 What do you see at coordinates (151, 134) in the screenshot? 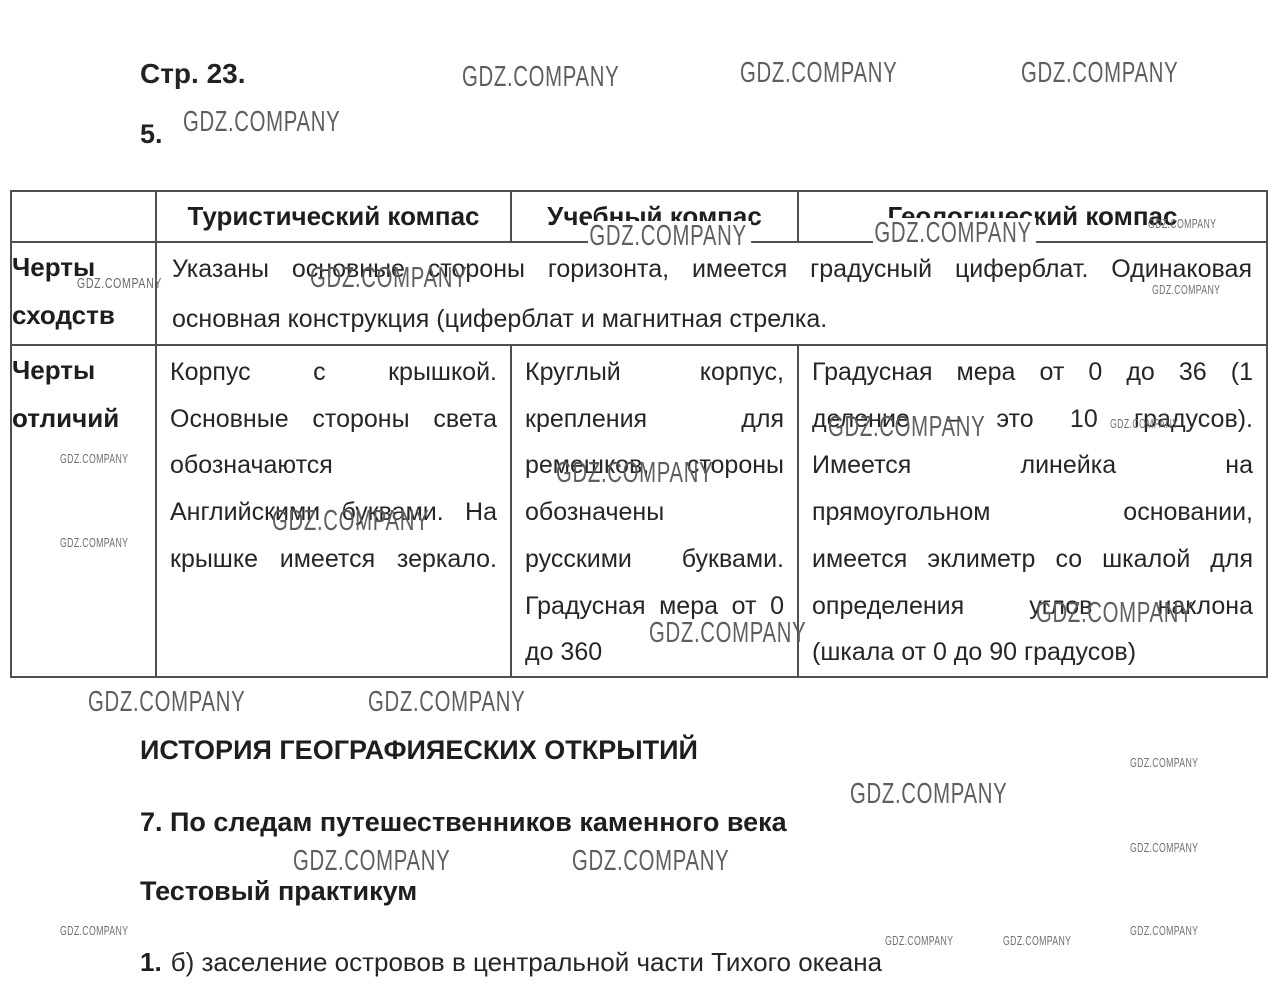
I see `exercise-number: 5.` at bounding box center [151, 134].